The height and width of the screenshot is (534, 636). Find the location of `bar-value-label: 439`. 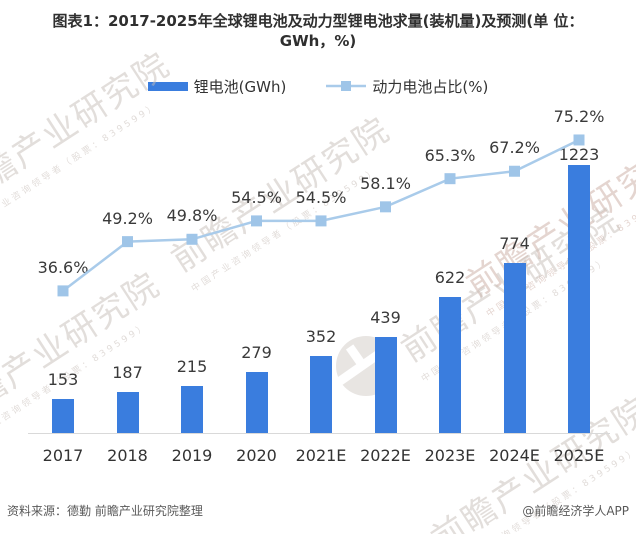

bar-value-label: 439 is located at coordinates (385, 317).